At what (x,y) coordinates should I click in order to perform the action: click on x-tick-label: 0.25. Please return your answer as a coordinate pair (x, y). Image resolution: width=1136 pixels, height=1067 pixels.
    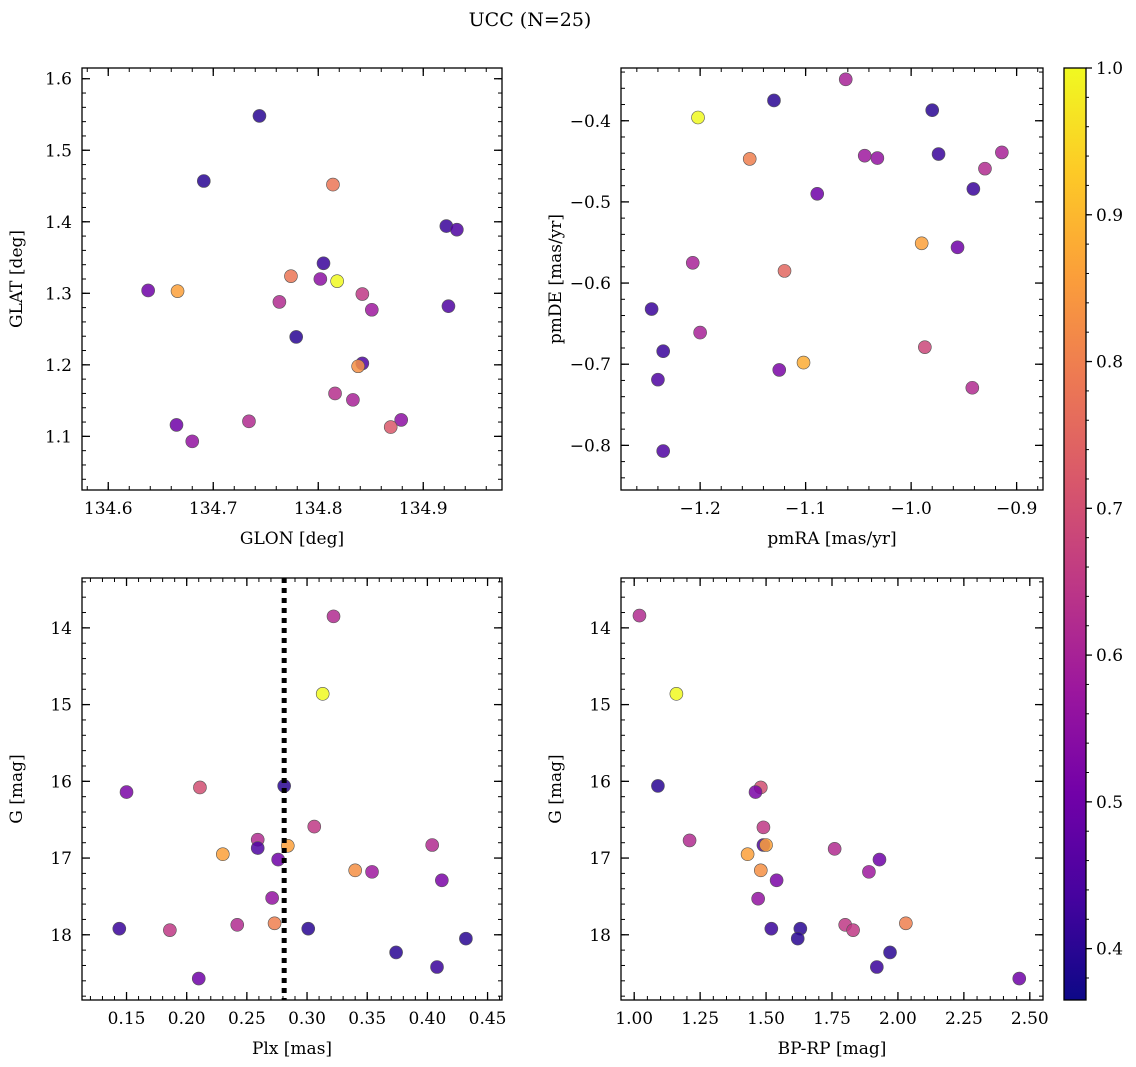
    Looking at the image, I should click on (247, 1019).